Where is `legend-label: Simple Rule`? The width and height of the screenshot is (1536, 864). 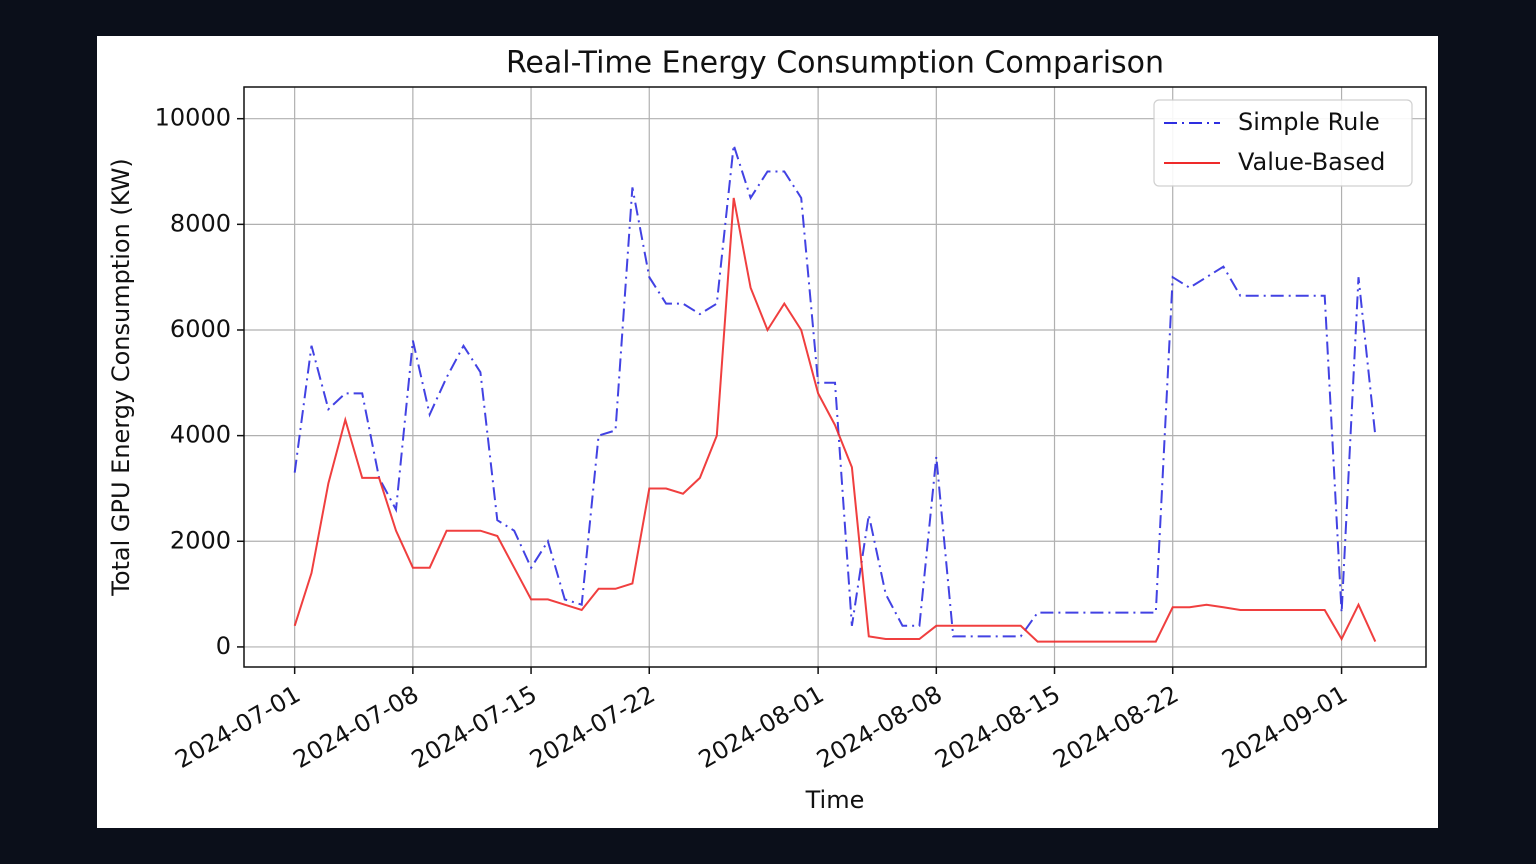
legend-label: Simple Rule is located at coordinates (1309, 122).